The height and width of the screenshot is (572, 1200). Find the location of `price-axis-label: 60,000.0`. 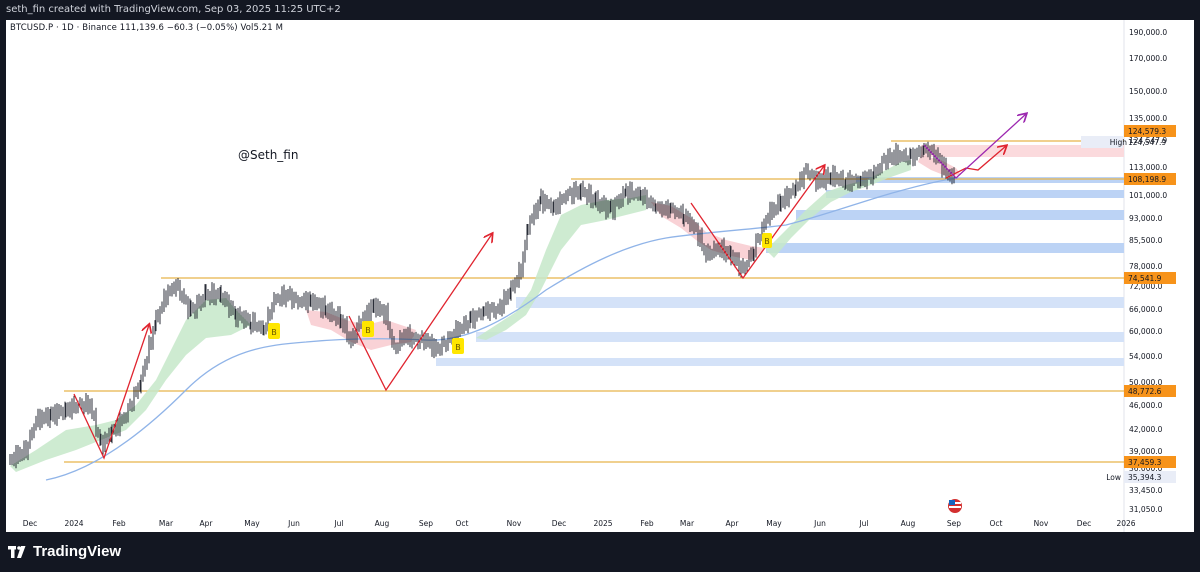

price-axis-label: 60,000.0 is located at coordinates (1146, 331).